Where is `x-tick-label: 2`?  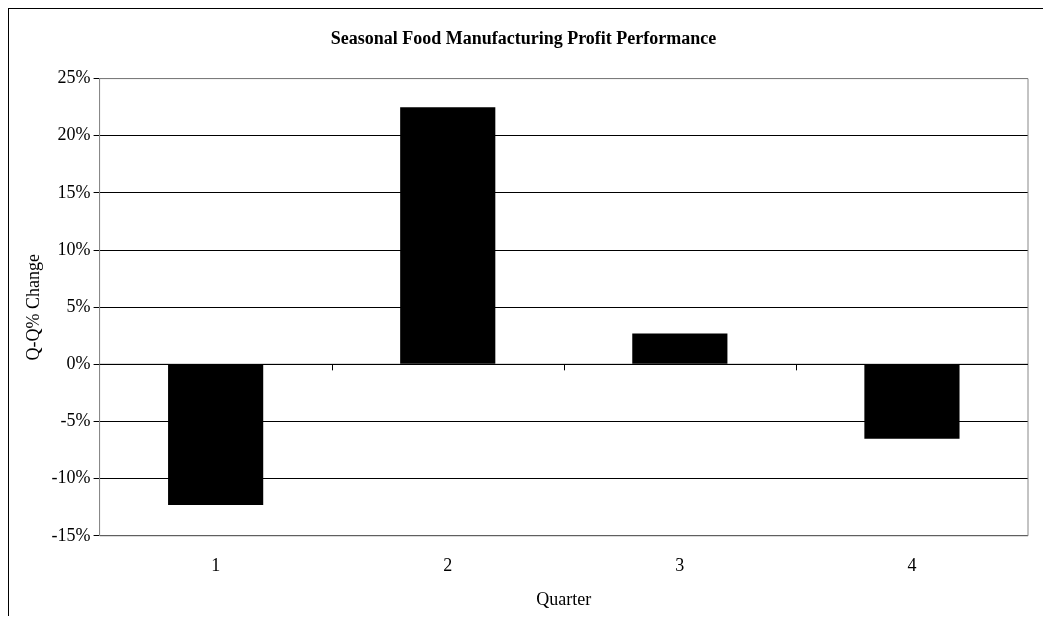 x-tick-label: 2 is located at coordinates (448, 565).